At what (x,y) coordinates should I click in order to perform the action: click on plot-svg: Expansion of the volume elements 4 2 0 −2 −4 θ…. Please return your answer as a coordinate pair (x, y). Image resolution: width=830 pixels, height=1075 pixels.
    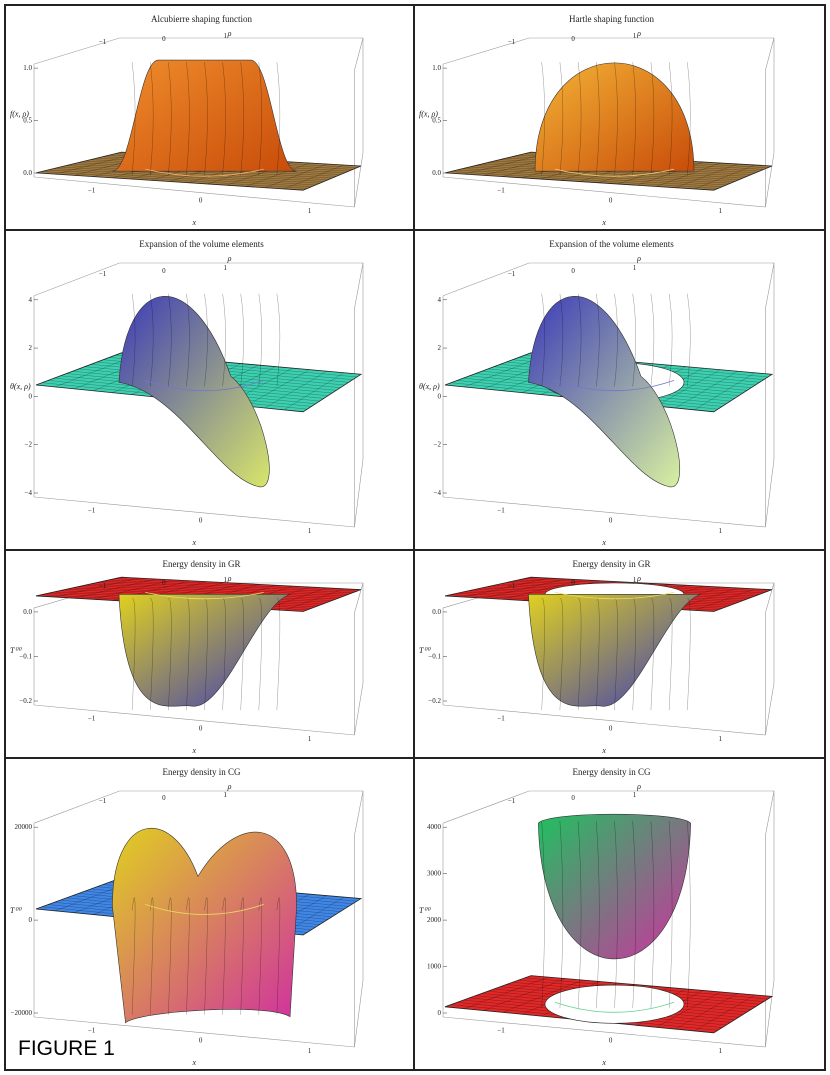
    Looking at the image, I should click on (187, 393).